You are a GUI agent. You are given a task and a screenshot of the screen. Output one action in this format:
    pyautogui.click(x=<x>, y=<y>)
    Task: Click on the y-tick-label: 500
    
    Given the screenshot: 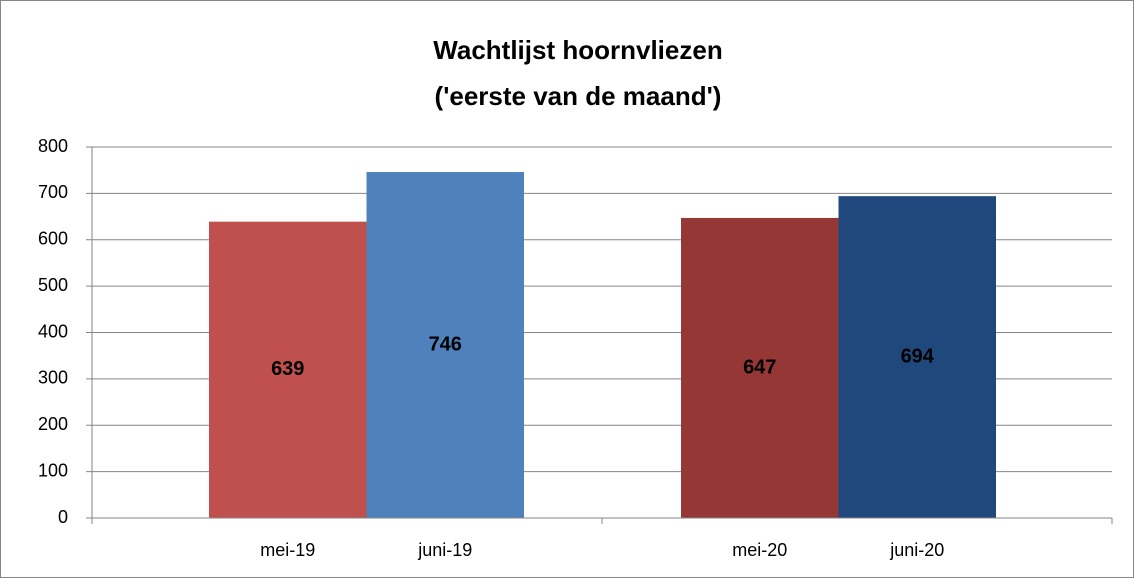 What is the action you would take?
    pyautogui.click(x=53, y=285)
    